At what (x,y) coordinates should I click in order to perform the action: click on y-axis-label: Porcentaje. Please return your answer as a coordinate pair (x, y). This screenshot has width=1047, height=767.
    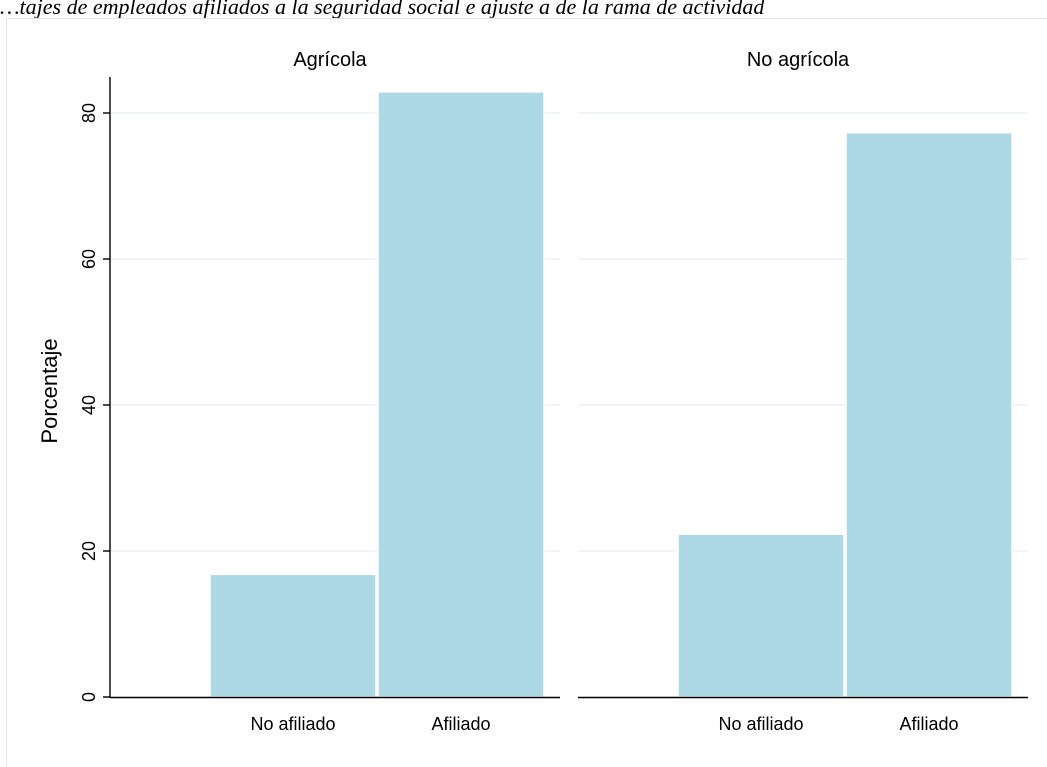
    Looking at the image, I should click on (49, 390).